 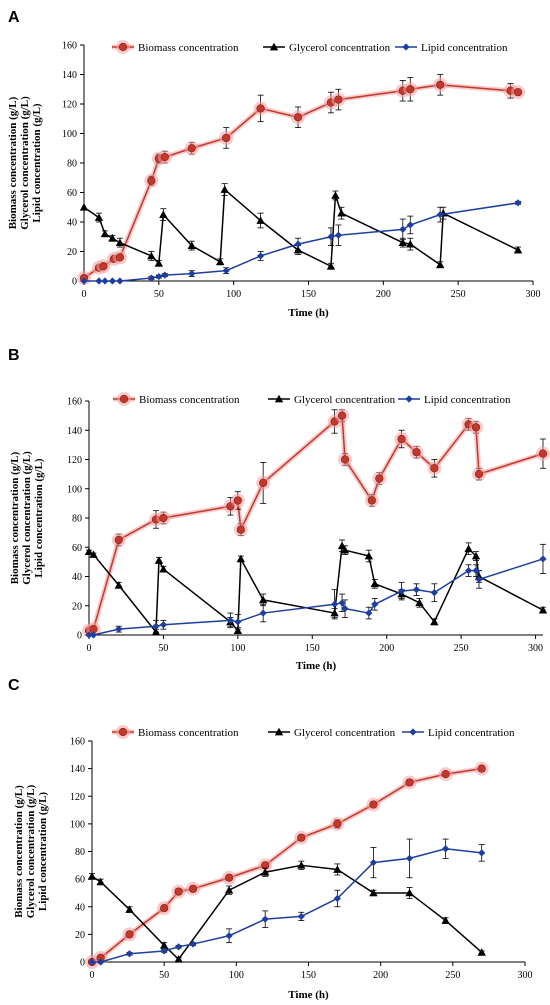 I want to click on y-tick-label: 40, so click(x=72, y=223).